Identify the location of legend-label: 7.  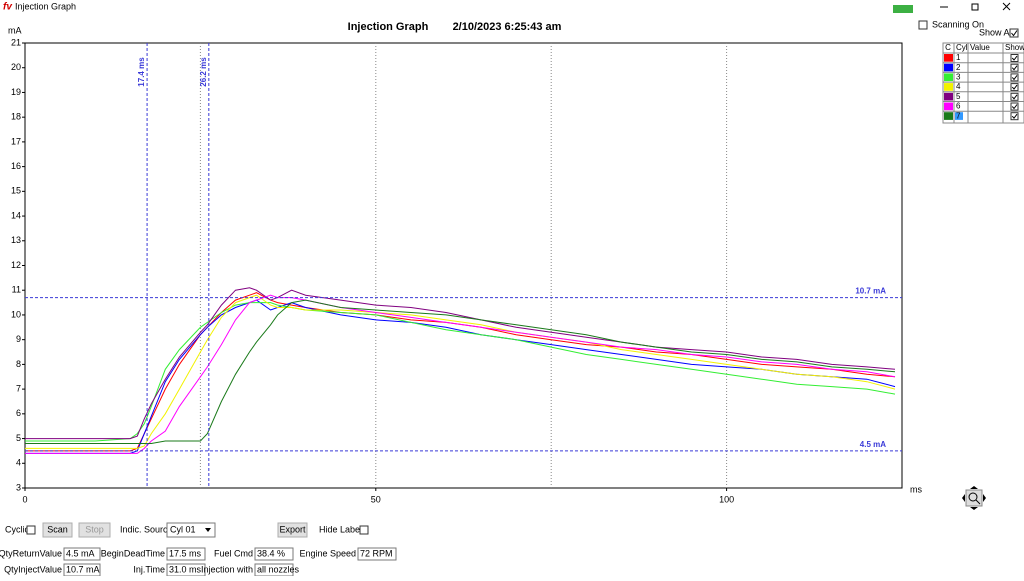
(958, 115).